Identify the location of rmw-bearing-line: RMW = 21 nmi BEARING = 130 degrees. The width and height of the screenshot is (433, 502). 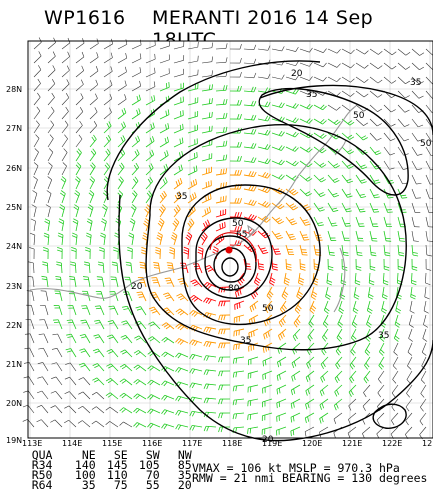
(309, 478).